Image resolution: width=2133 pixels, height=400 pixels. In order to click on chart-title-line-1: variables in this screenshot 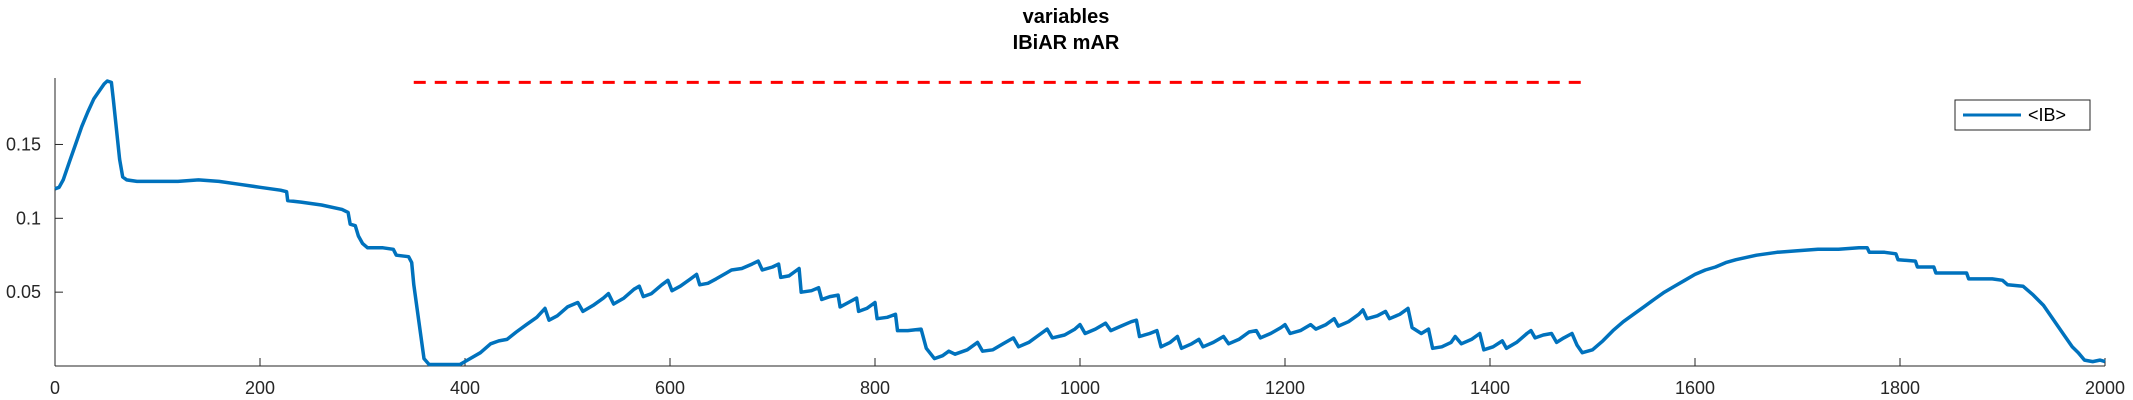, I will do `click(1066, 17)`.